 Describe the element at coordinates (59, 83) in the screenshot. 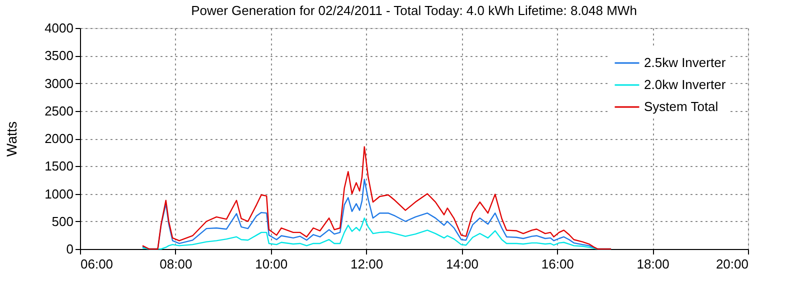

I see `y-tick-label: 3000` at that location.